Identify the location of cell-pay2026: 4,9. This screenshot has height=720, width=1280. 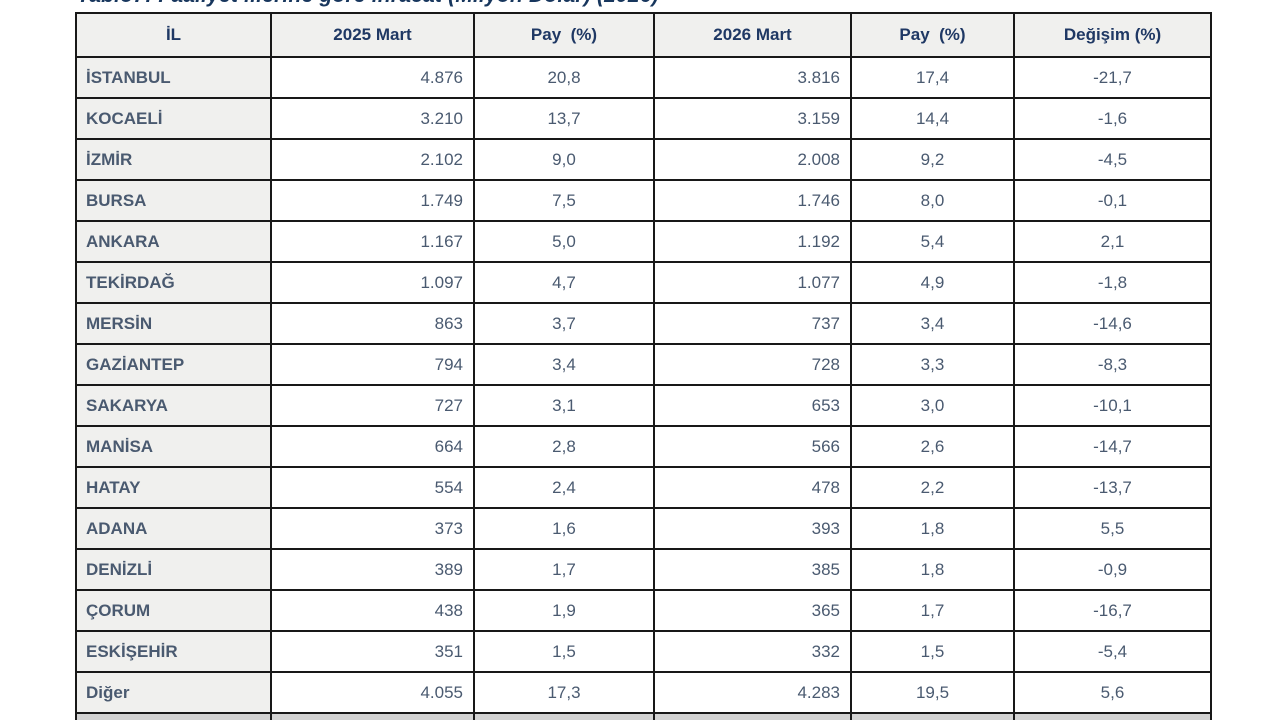
(932, 282).